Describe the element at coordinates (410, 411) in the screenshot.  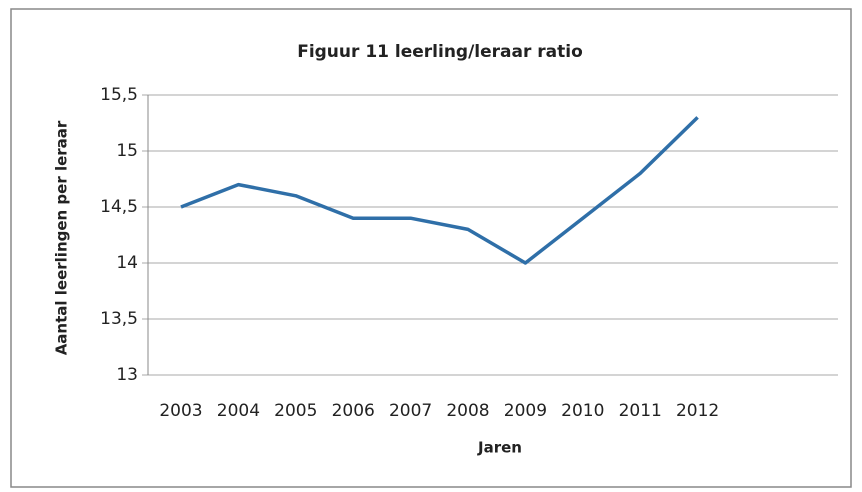
I see `x-tick-label: 2007` at that location.